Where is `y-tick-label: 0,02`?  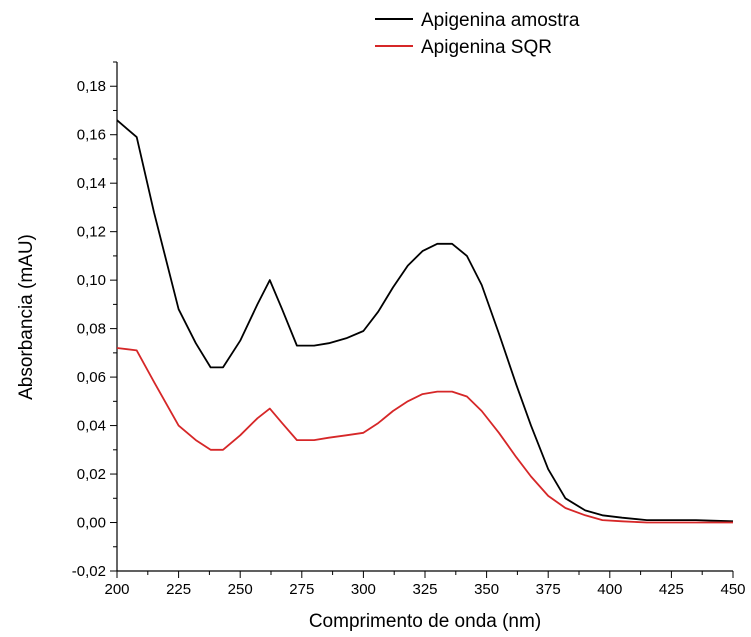
y-tick-label: 0,02 is located at coordinates (91, 474).